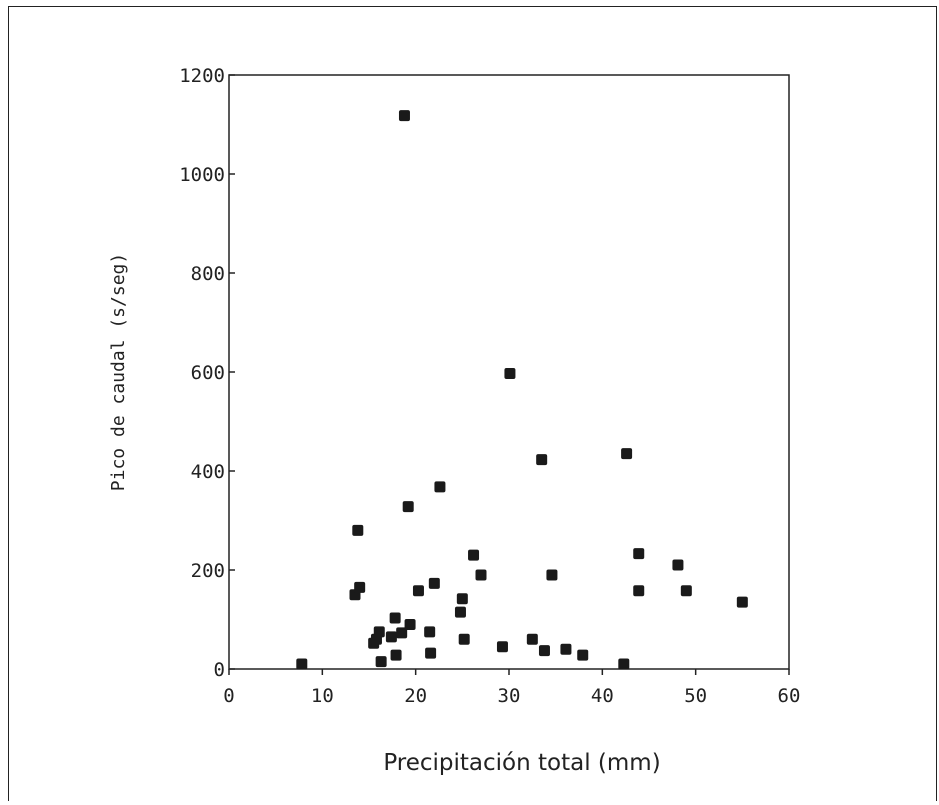 The width and height of the screenshot is (939, 805). I want to click on x-tick-label: 20, so click(415, 696).